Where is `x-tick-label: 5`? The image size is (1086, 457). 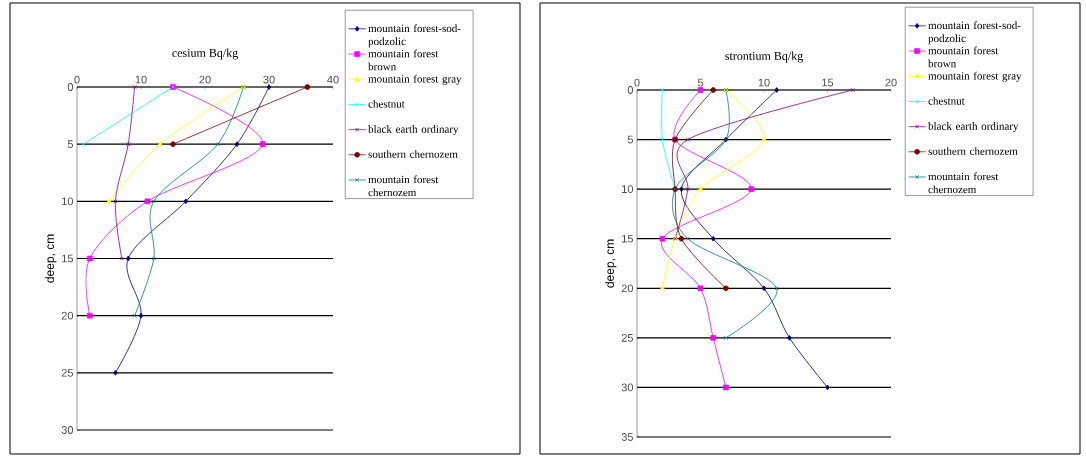 x-tick-label: 5 is located at coordinates (700, 82).